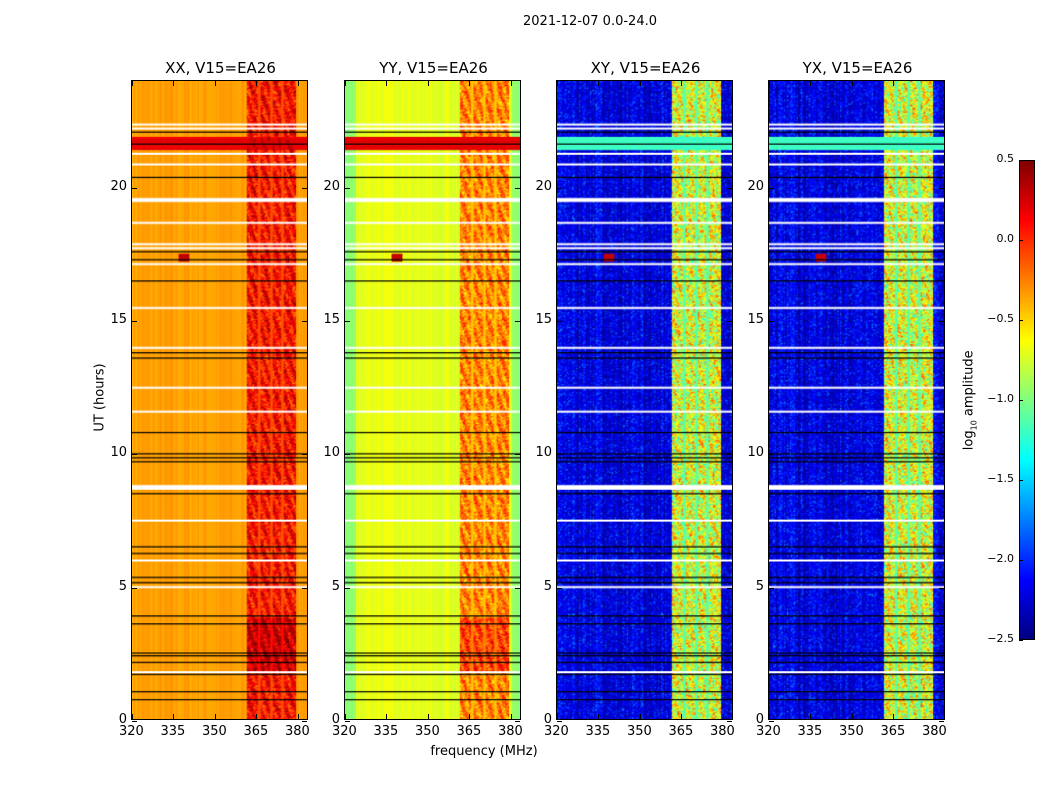 The height and width of the screenshot is (800, 1050). What do you see at coordinates (100, 397) in the screenshot?
I see `y-axis-label: UT (hours)` at bounding box center [100, 397].